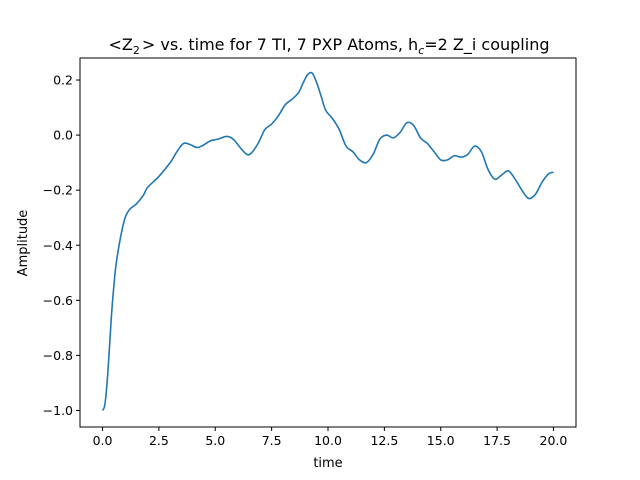 Image resolution: width=640 pixels, height=480 pixels. Describe the element at coordinates (136, 50) in the screenshot. I see `chart-title-prefix-sub: 2` at that location.